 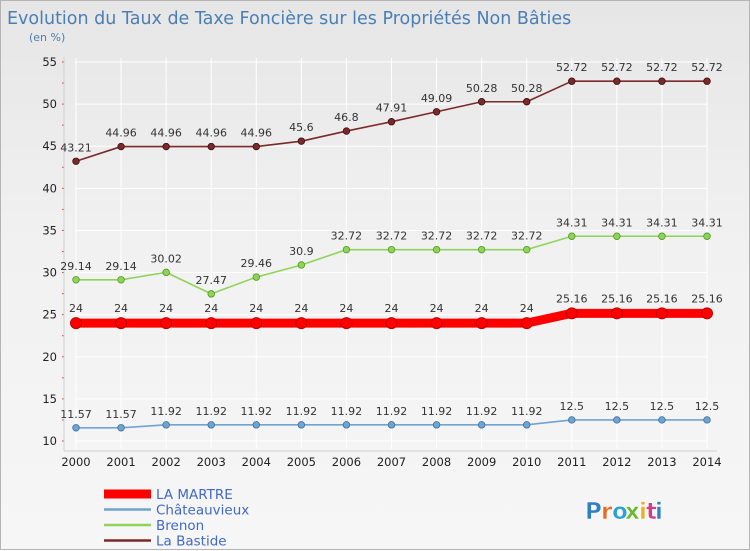 What do you see at coordinates (49, 357) in the screenshot?
I see `y-tick-label: 20` at bounding box center [49, 357].